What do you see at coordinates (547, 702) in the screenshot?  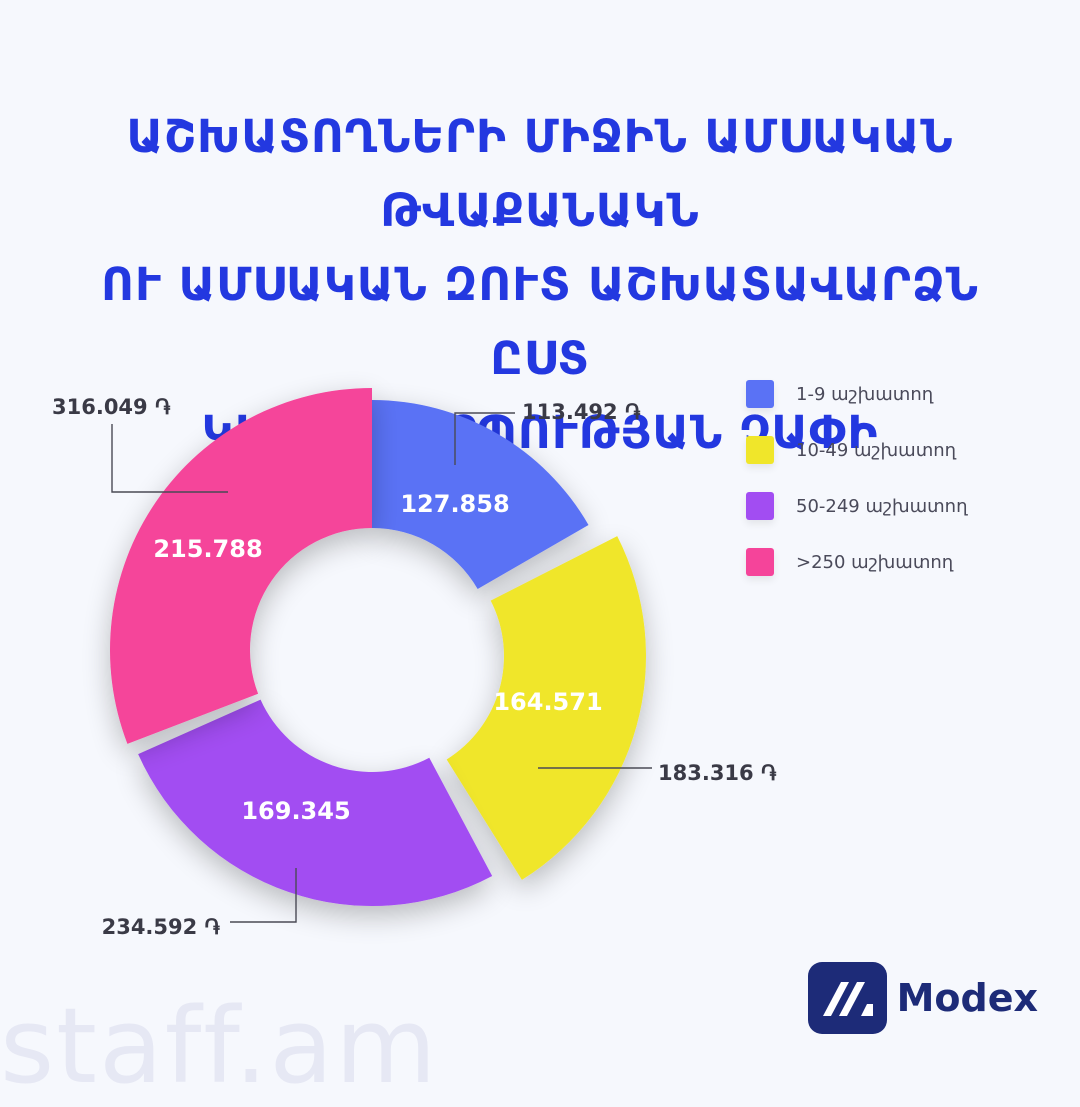 I see `segment-value-label-2: 164.571` at bounding box center [547, 702].